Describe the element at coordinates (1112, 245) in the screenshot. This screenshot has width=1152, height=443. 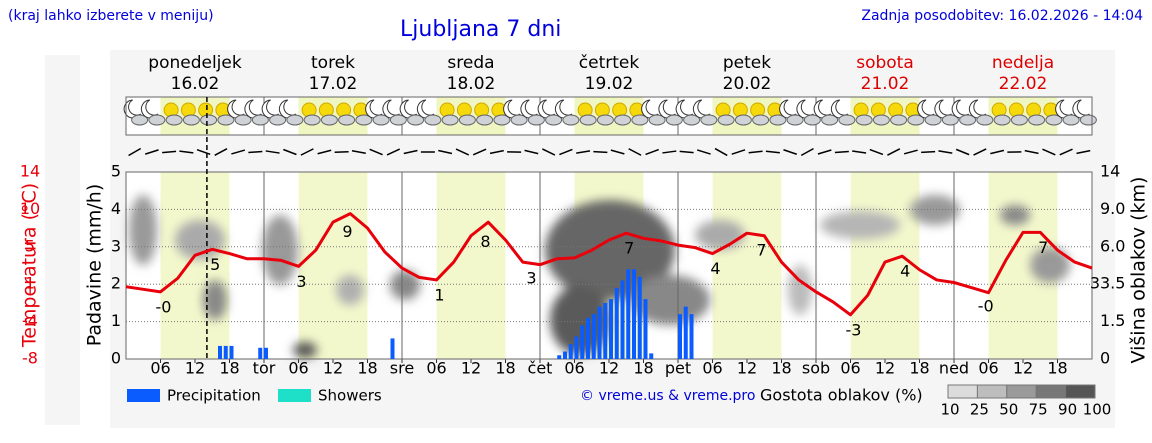
I see `y2-tick-label: 6.0` at that location.